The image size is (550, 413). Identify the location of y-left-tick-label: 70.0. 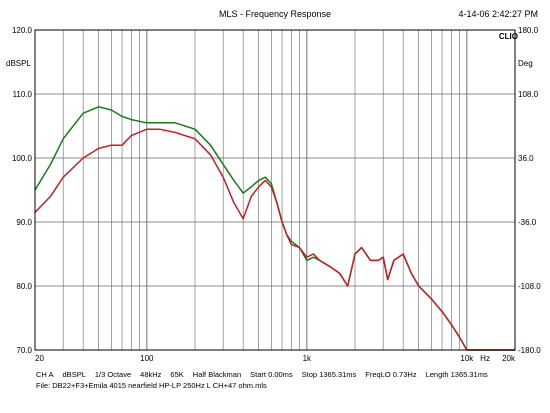
(24, 350).